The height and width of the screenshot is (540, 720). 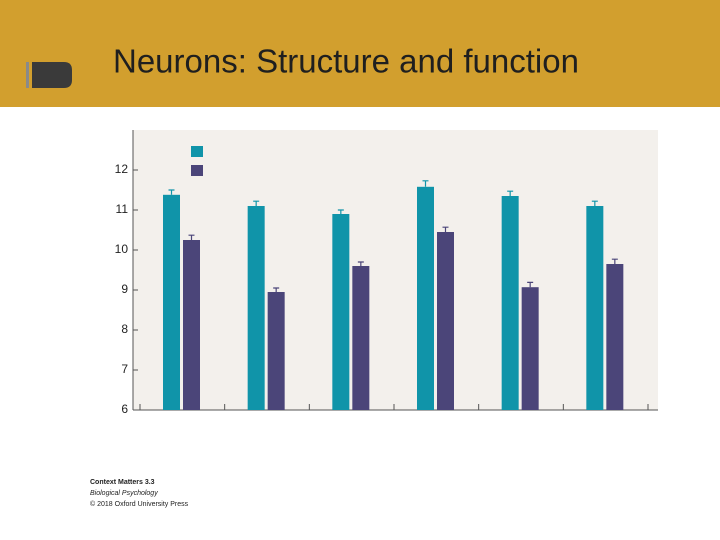 What do you see at coordinates (122, 249) in the screenshot?
I see `y-tick-label: 10` at bounding box center [122, 249].